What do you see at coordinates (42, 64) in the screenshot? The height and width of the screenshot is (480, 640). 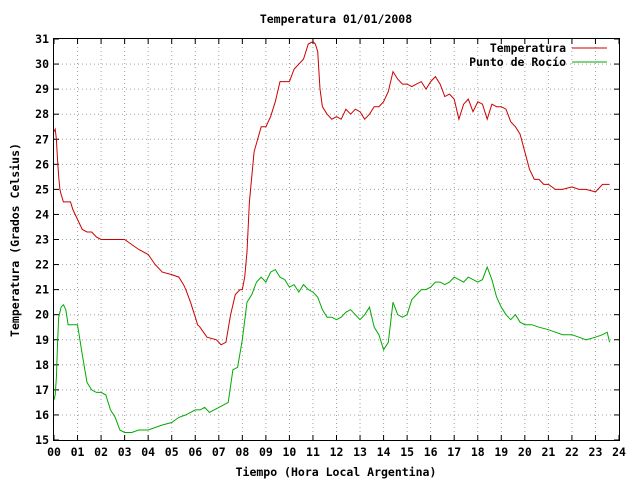 I see `y-tick-label: 30` at bounding box center [42, 64].